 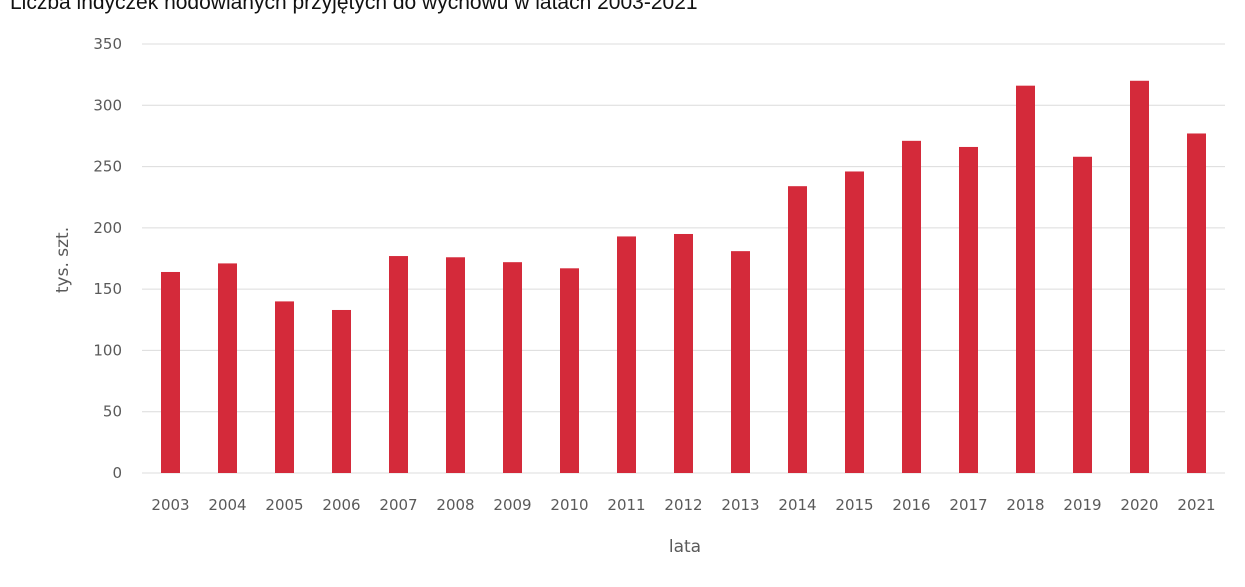 What do you see at coordinates (512, 367) in the screenshot?
I see `bar-2009` at bounding box center [512, 367].